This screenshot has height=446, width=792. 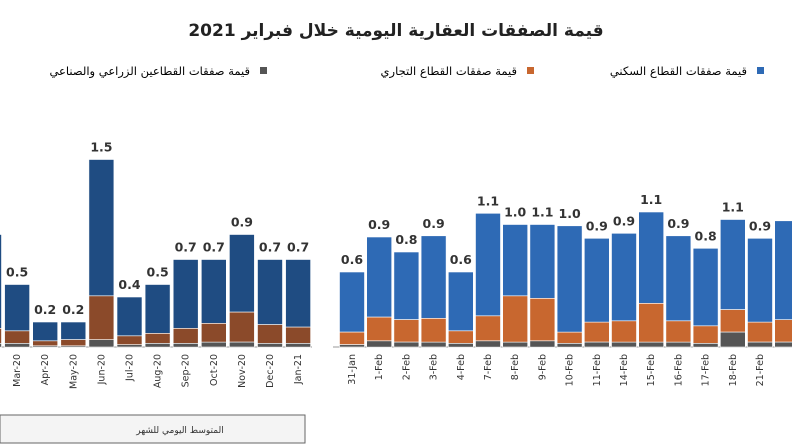 What do you see at coordinates (570, 370) in the screenshot?
I see `daily-tick-label: 10-Feb` at bounding box center [570, 370].